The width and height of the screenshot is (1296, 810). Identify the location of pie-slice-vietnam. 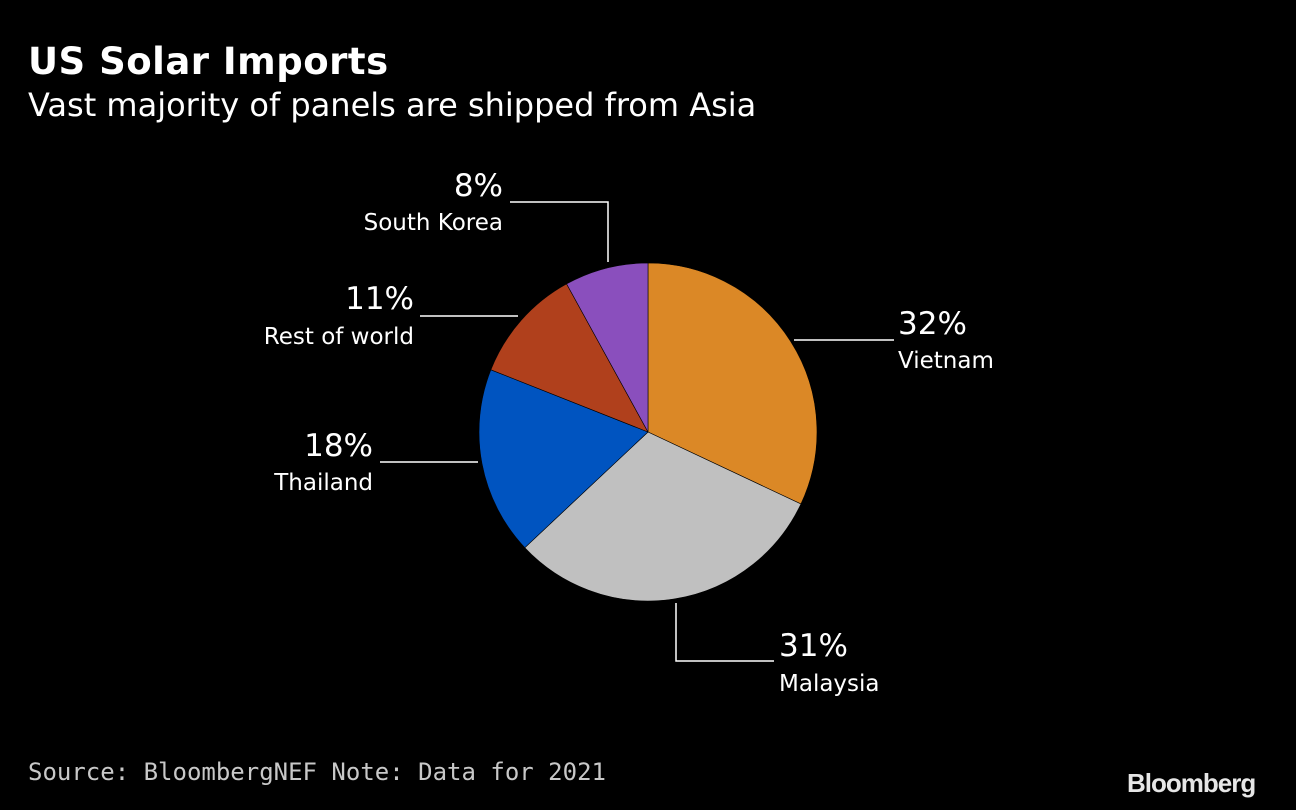
(732, 383).